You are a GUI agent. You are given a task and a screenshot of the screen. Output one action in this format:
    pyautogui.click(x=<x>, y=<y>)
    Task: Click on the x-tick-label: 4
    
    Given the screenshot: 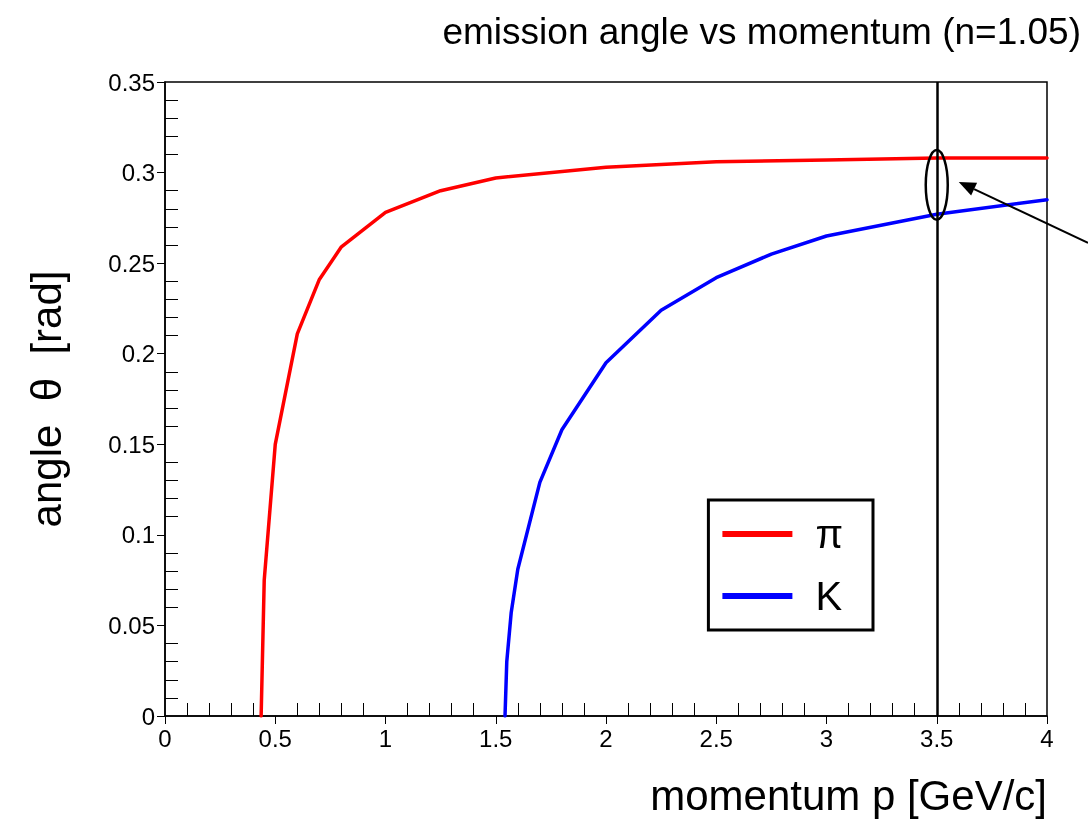 What is the action you would take?
    pyautogui.click(x=1047, y=738)
    